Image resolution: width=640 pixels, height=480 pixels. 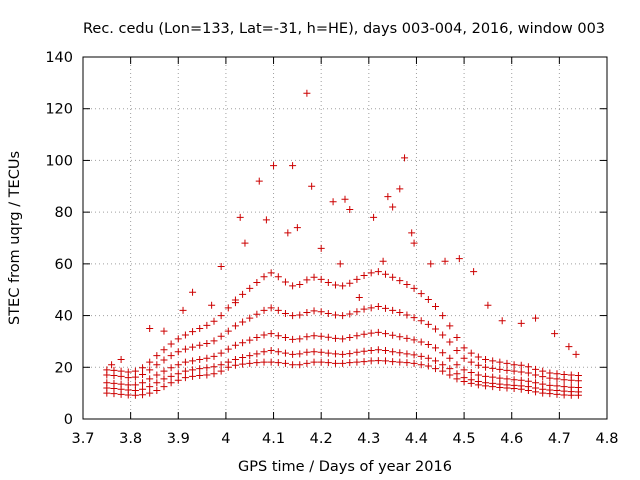 I want to click on y-tick-label: 140, so click(x=59, y=58).